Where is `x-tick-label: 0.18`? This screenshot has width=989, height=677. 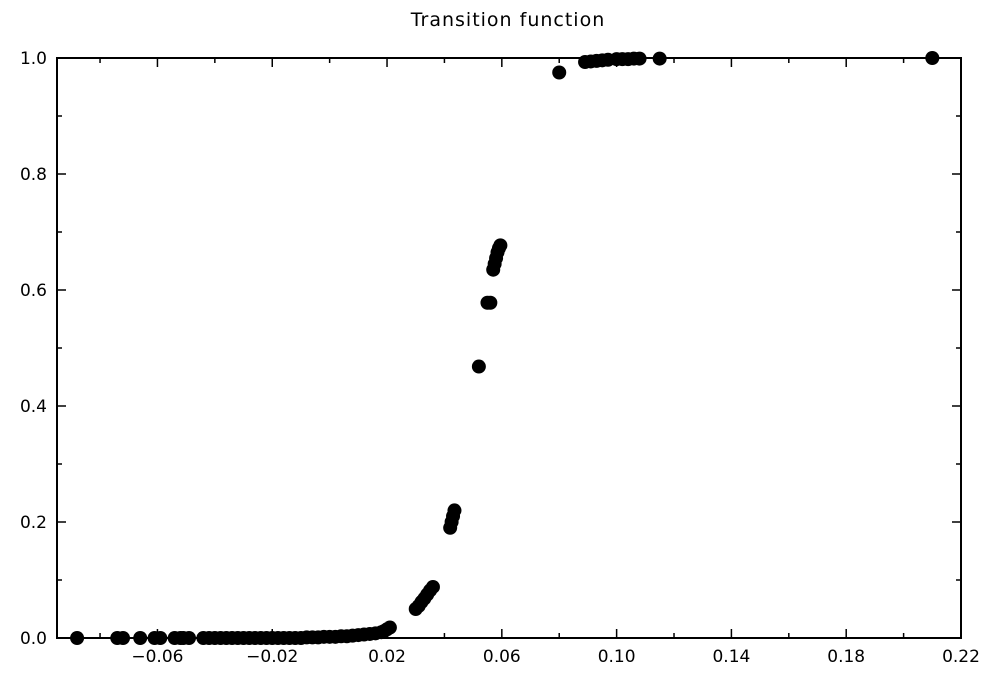 x-tick-label: 0.18 is located at coordinates (846, 657).